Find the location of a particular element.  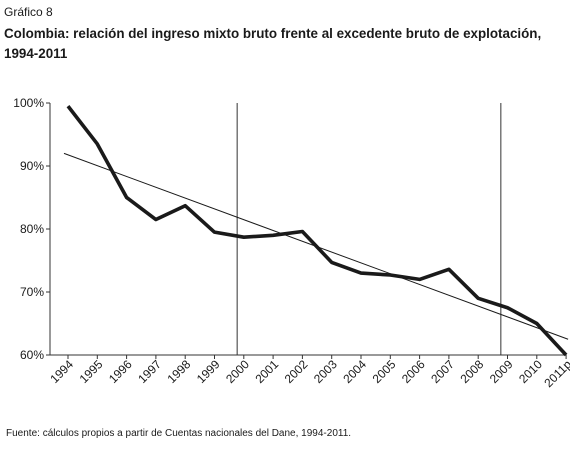

x-tick-label: 2000 is located at coordinates (237, 371).